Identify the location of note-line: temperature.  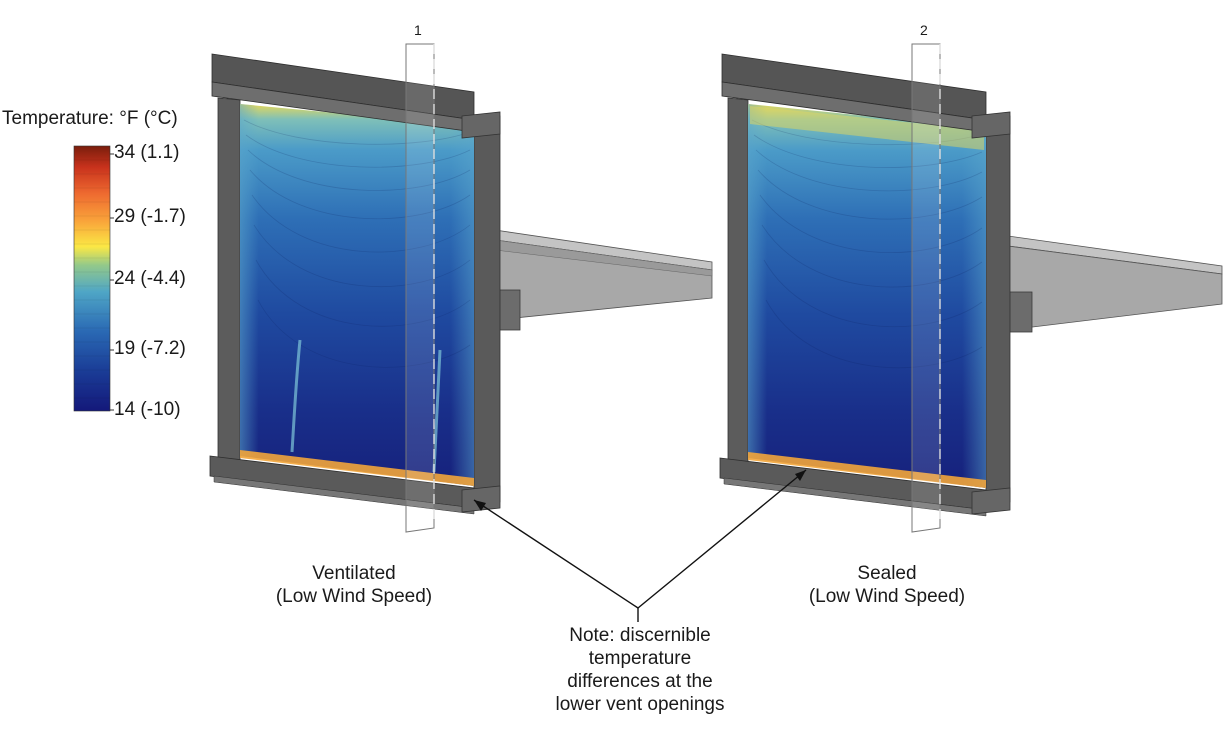
(640, 658).